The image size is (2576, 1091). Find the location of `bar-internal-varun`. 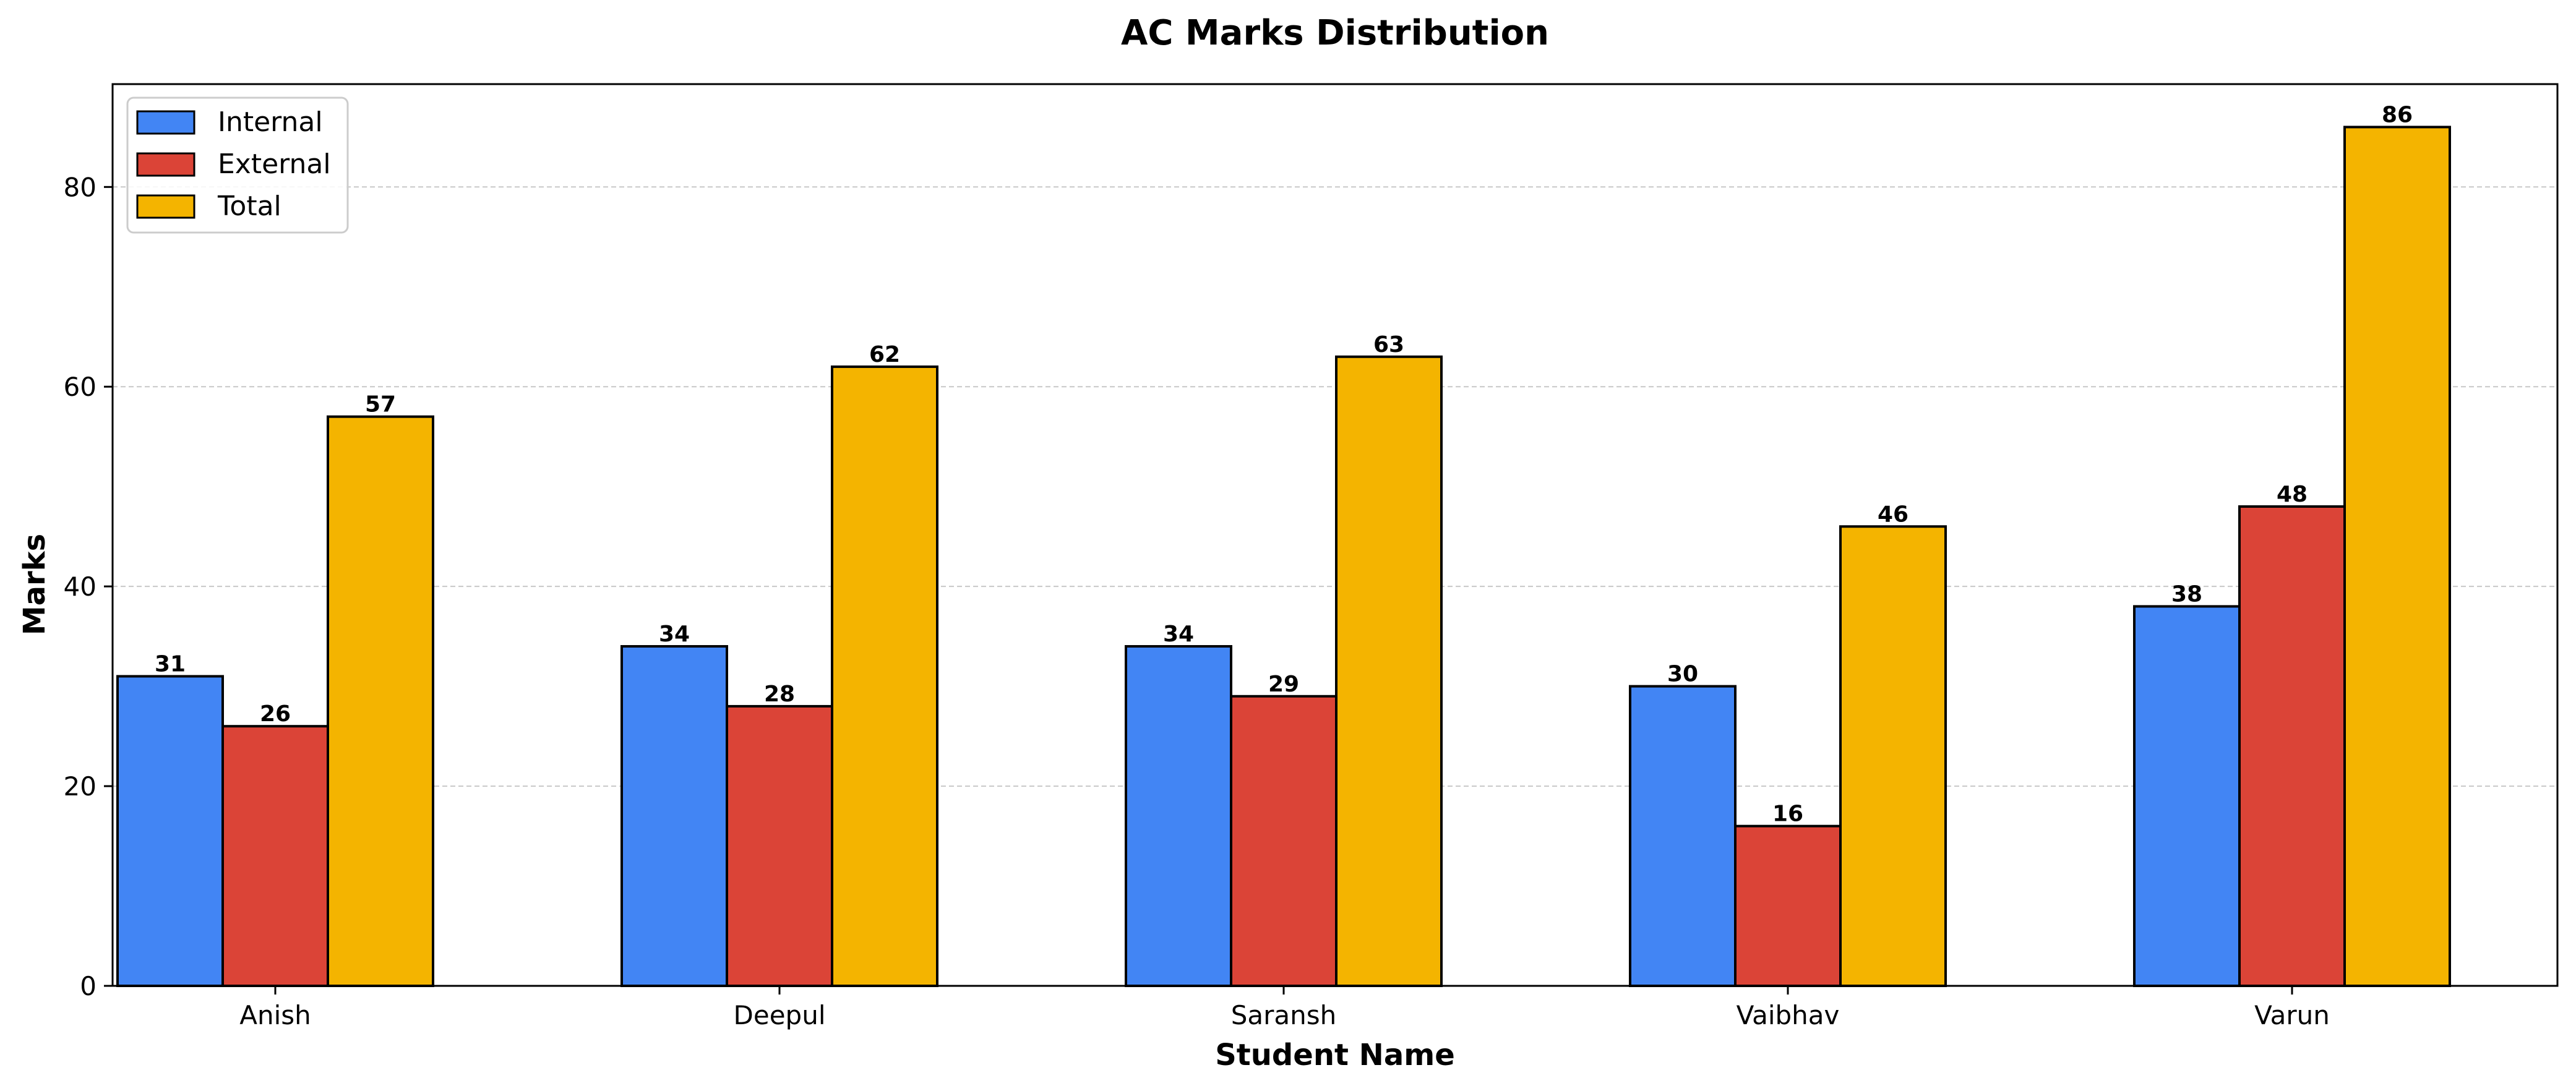

bar-internal-varun is located at coordinates (2187, 796).